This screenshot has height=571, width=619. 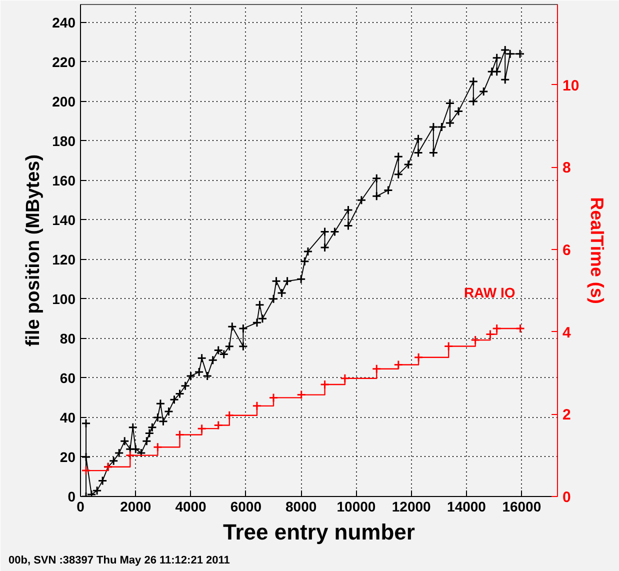 I want to click on x-tick-label: 8000, so click(x=301, y=506).